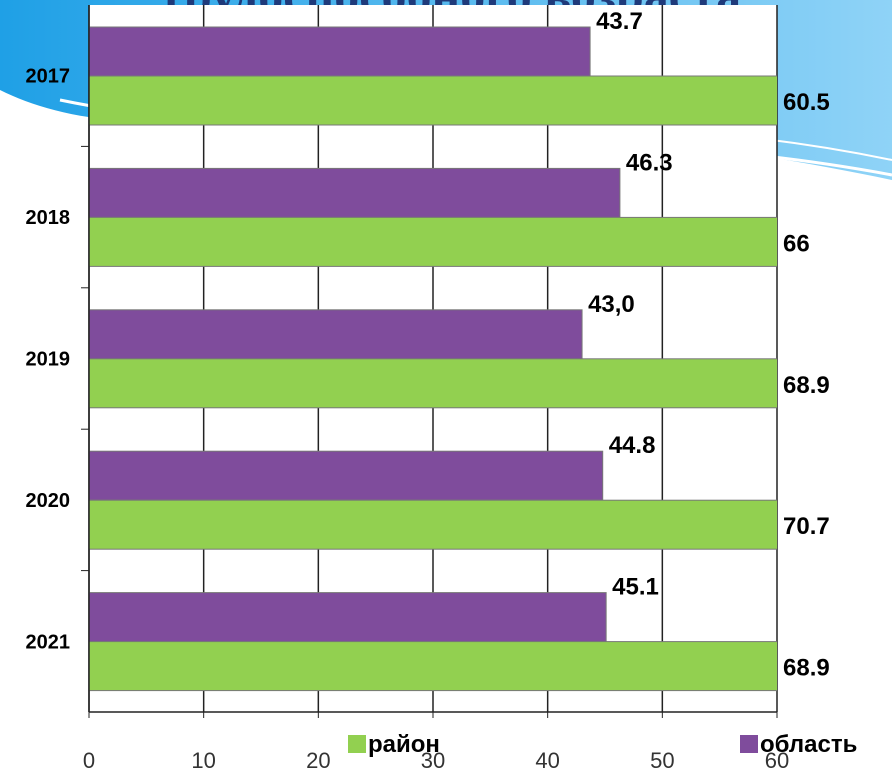 The image size is (892, 782). Describe the element at coordinates (649, 162) in the screenshot. I see `value-label: 46.3` at that location.